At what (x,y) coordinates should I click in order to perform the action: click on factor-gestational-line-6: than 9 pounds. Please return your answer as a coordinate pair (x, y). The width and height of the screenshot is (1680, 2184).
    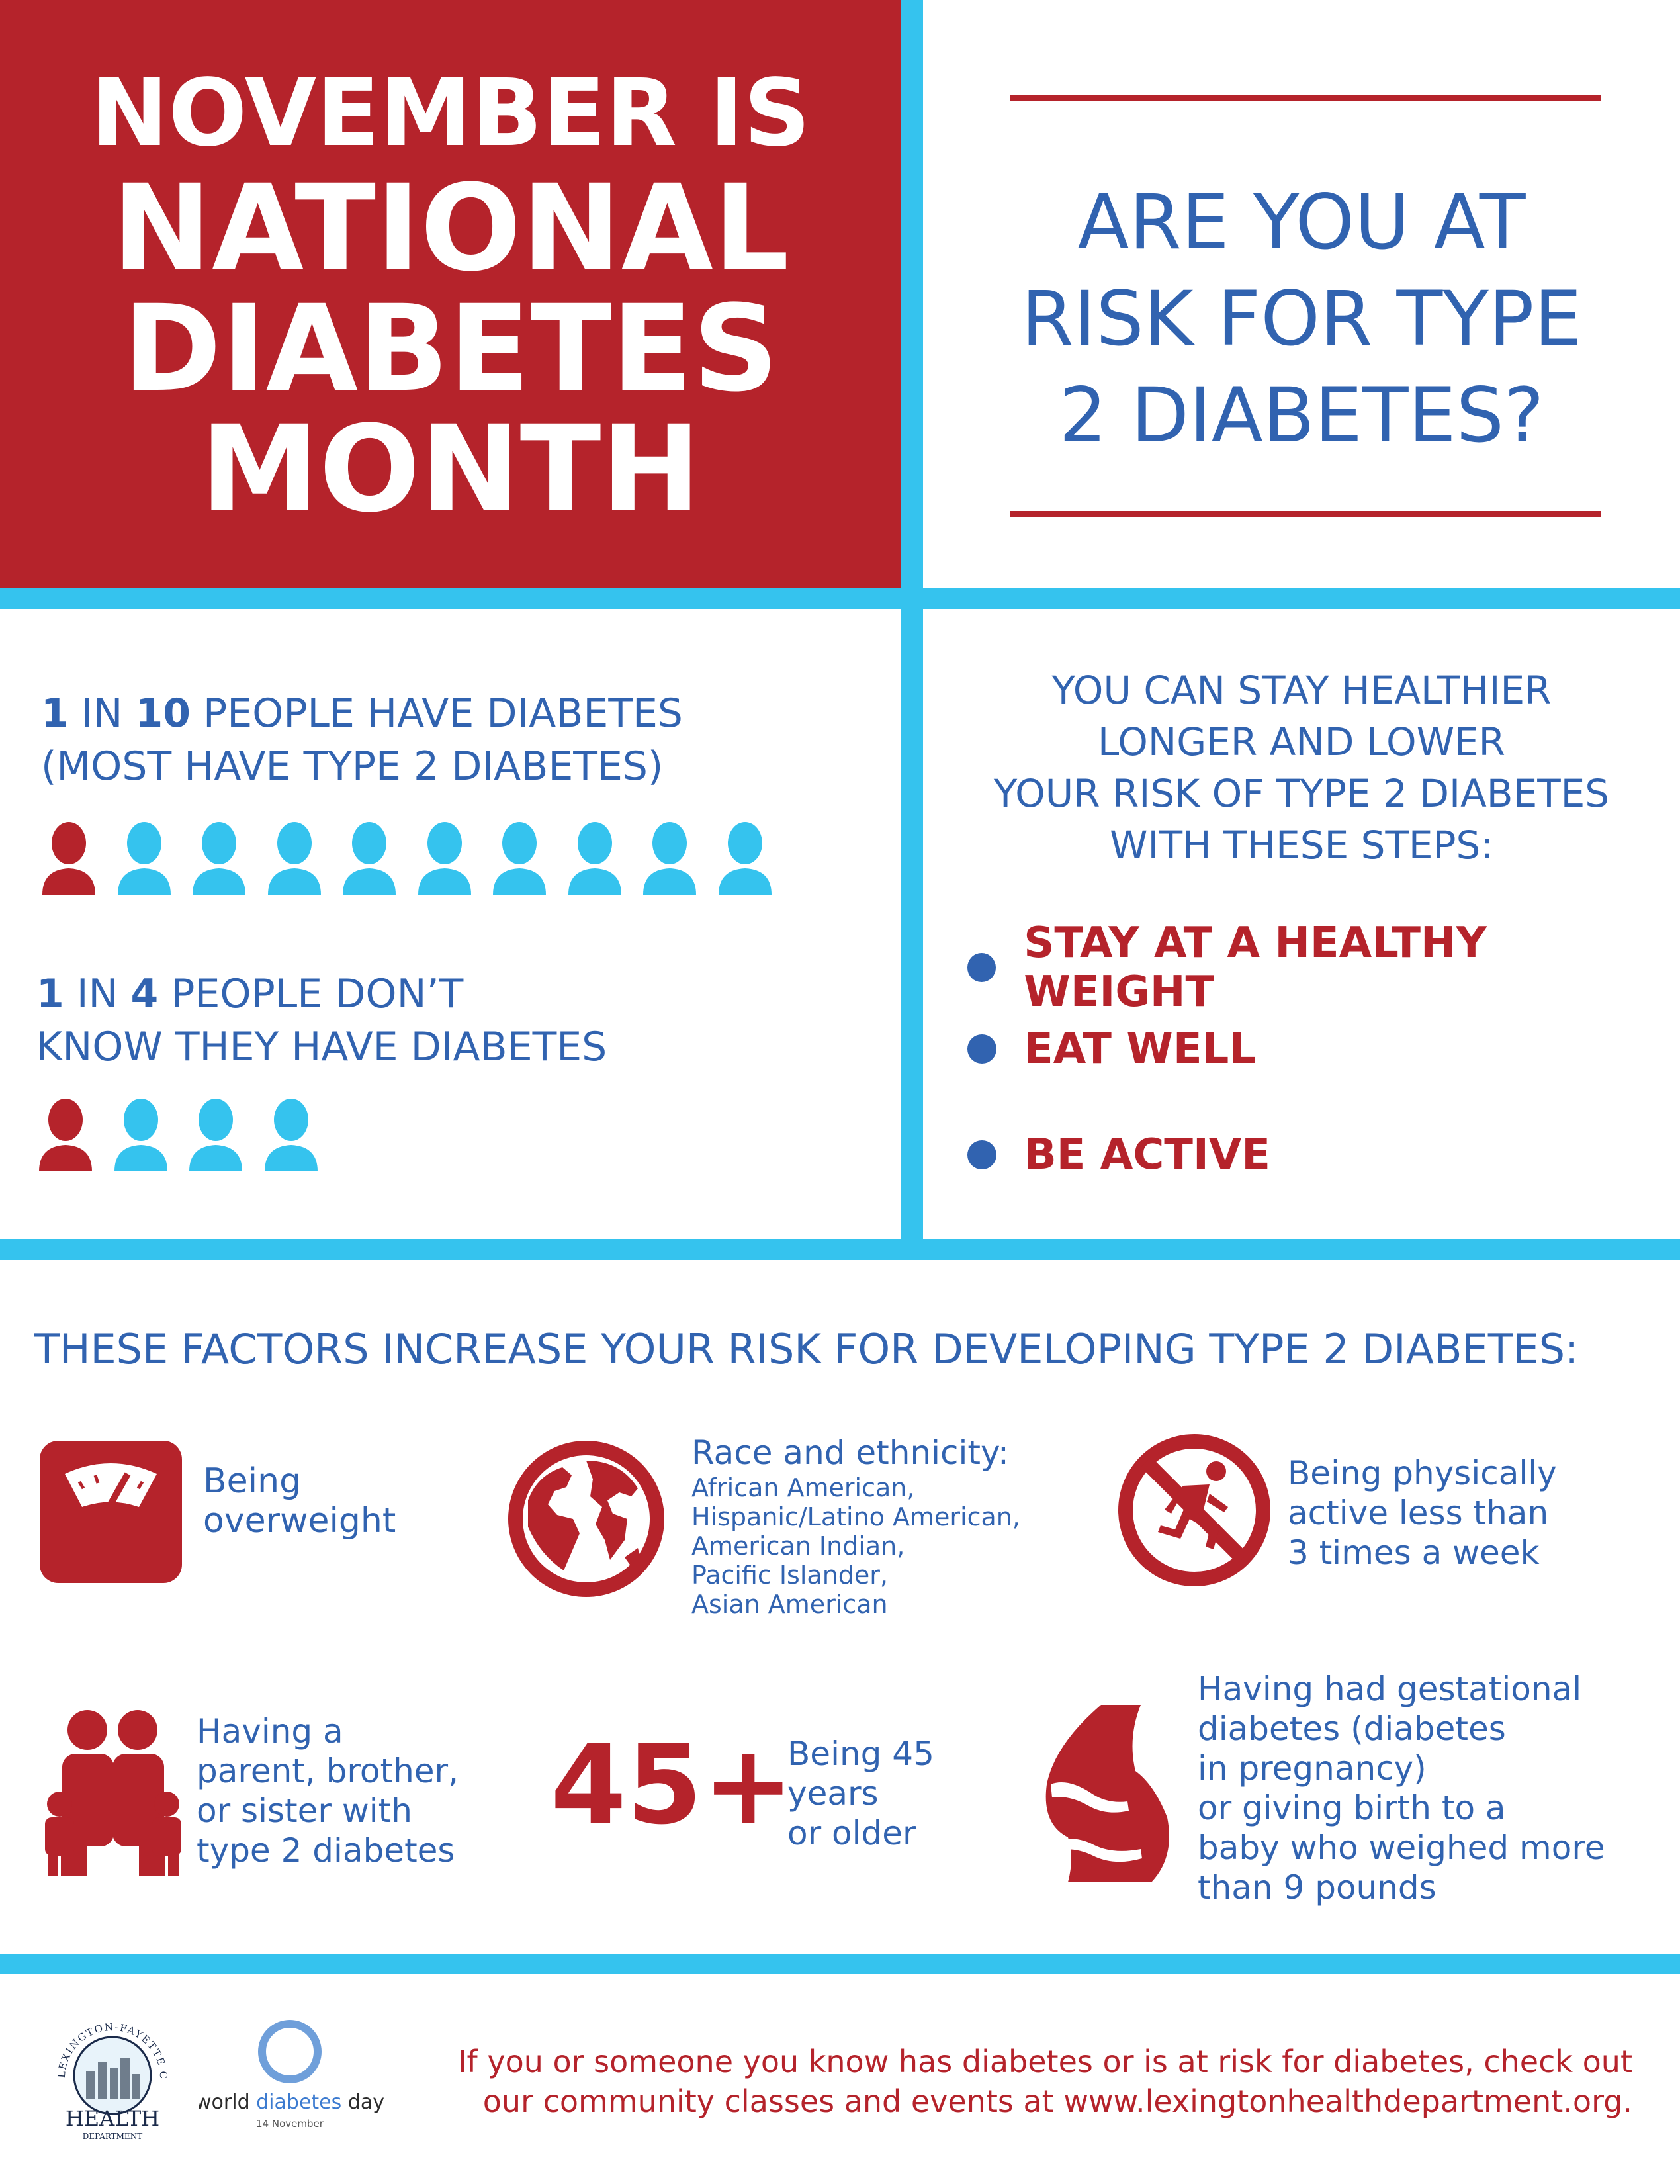
    Looking at the image, I should click on (1317, 1888).